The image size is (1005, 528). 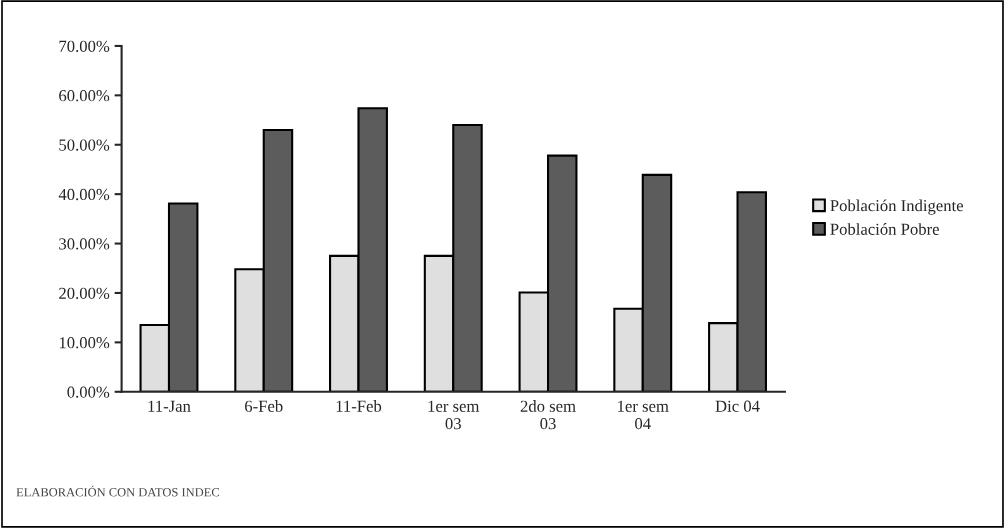 What do you see at coordinates (884, 229) in the screenshot?
I see `legend-label: Población Pobre` at bounding box center [884, 229].